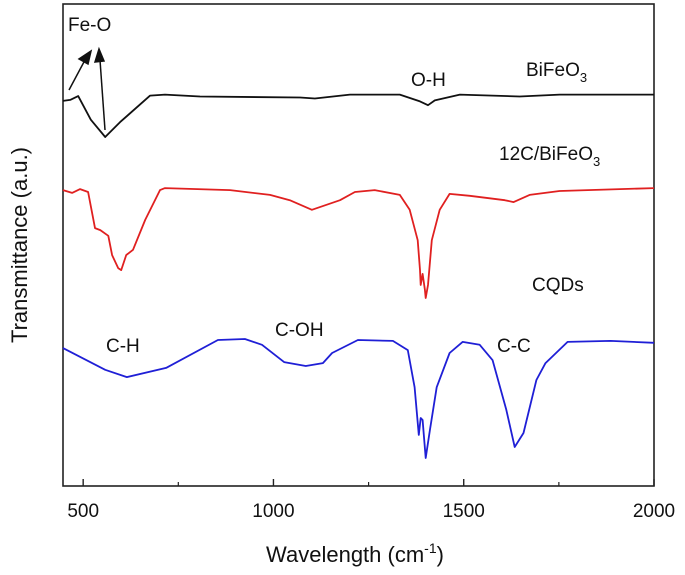 The width and height of the screenshot is (685, 575). I want to click on legend-label-cqds: CQDs, so click(558, 285).